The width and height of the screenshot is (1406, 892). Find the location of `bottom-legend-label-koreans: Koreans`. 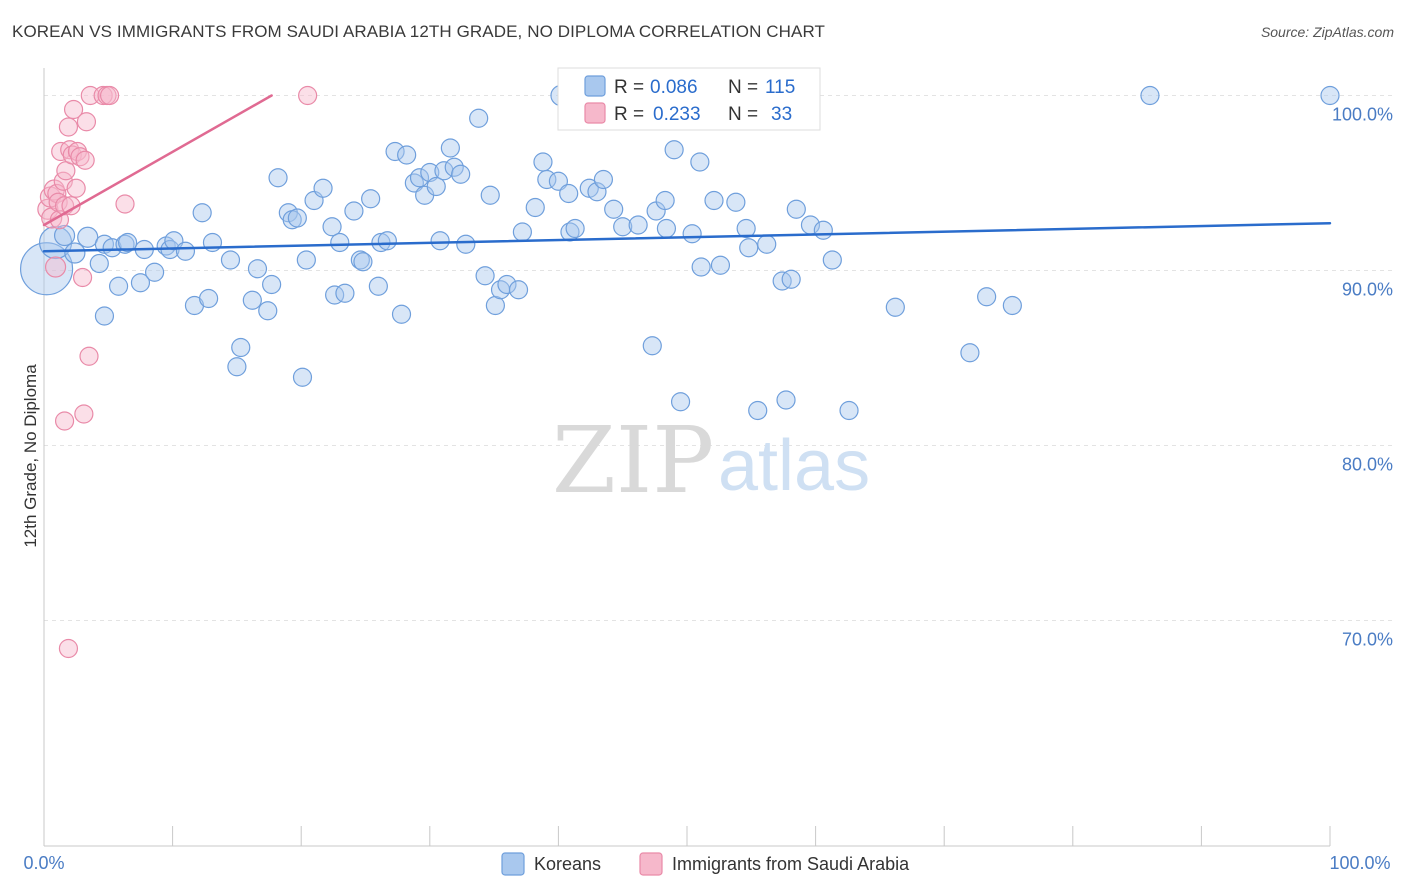

bottom-legend-label-koreans: Koreans is located at coordinates (567, 864).